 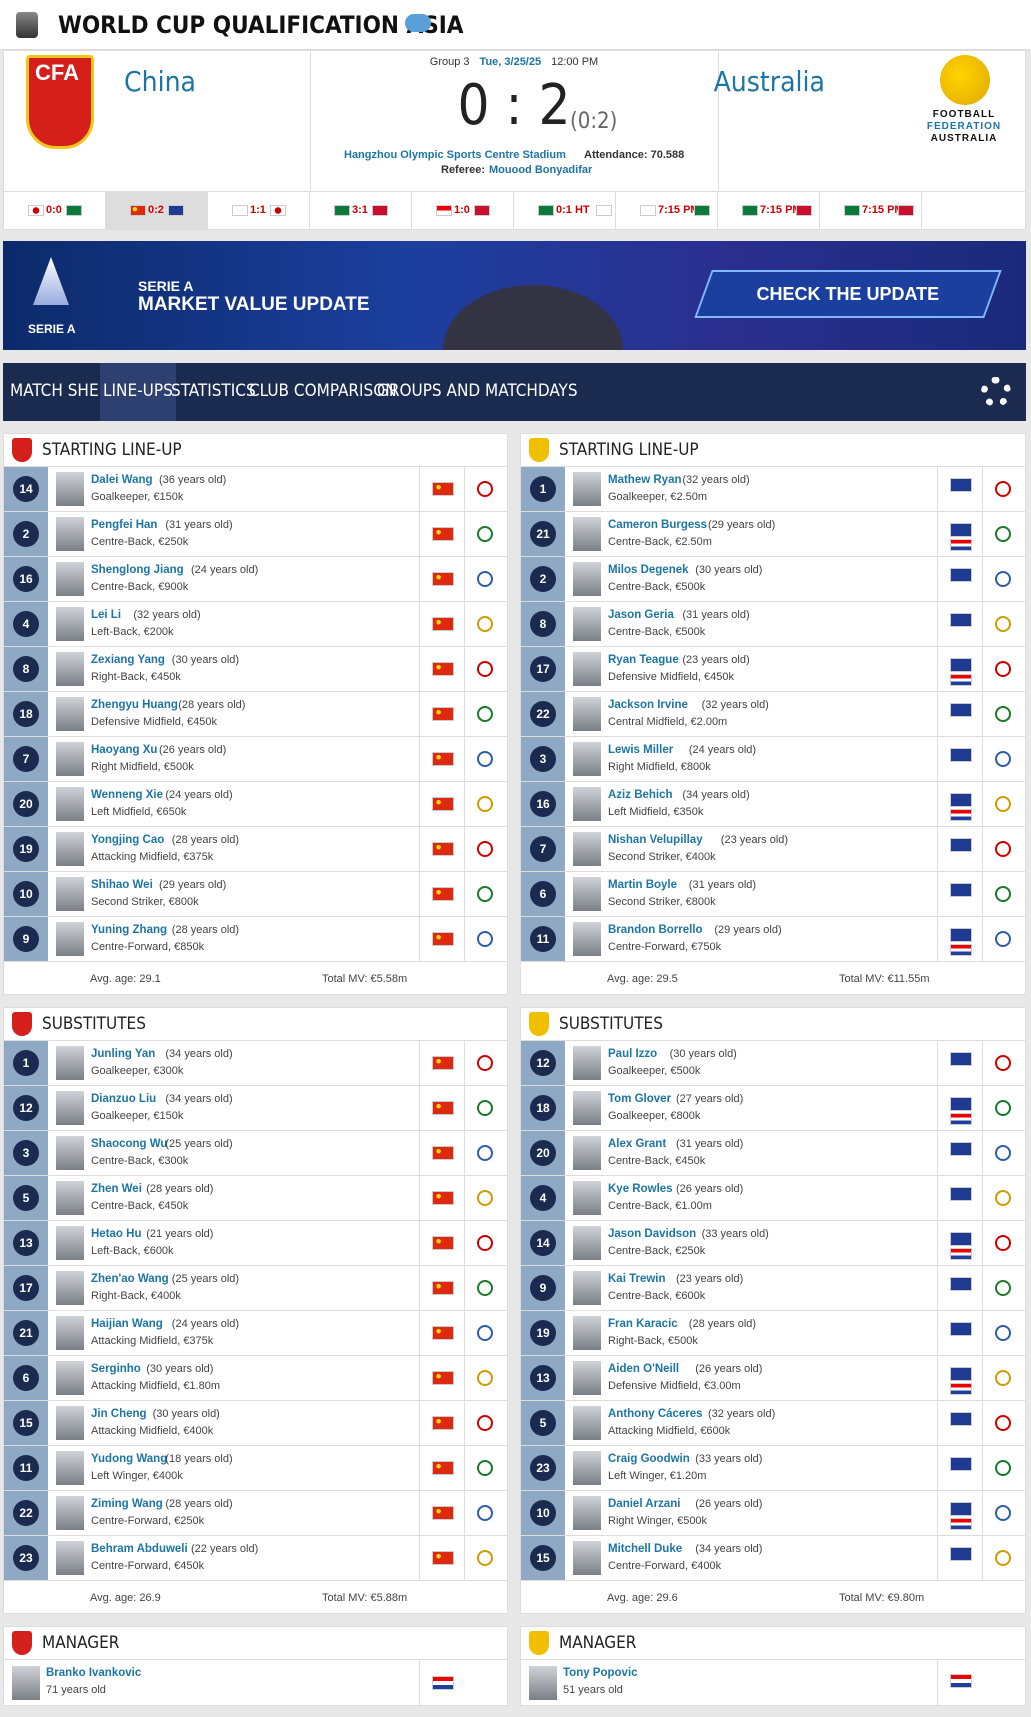 What do you see at coordinates (637, 1279) in the screenshot?
I see `player-name: Kai Trewin` at bounding box center [637, 1279].